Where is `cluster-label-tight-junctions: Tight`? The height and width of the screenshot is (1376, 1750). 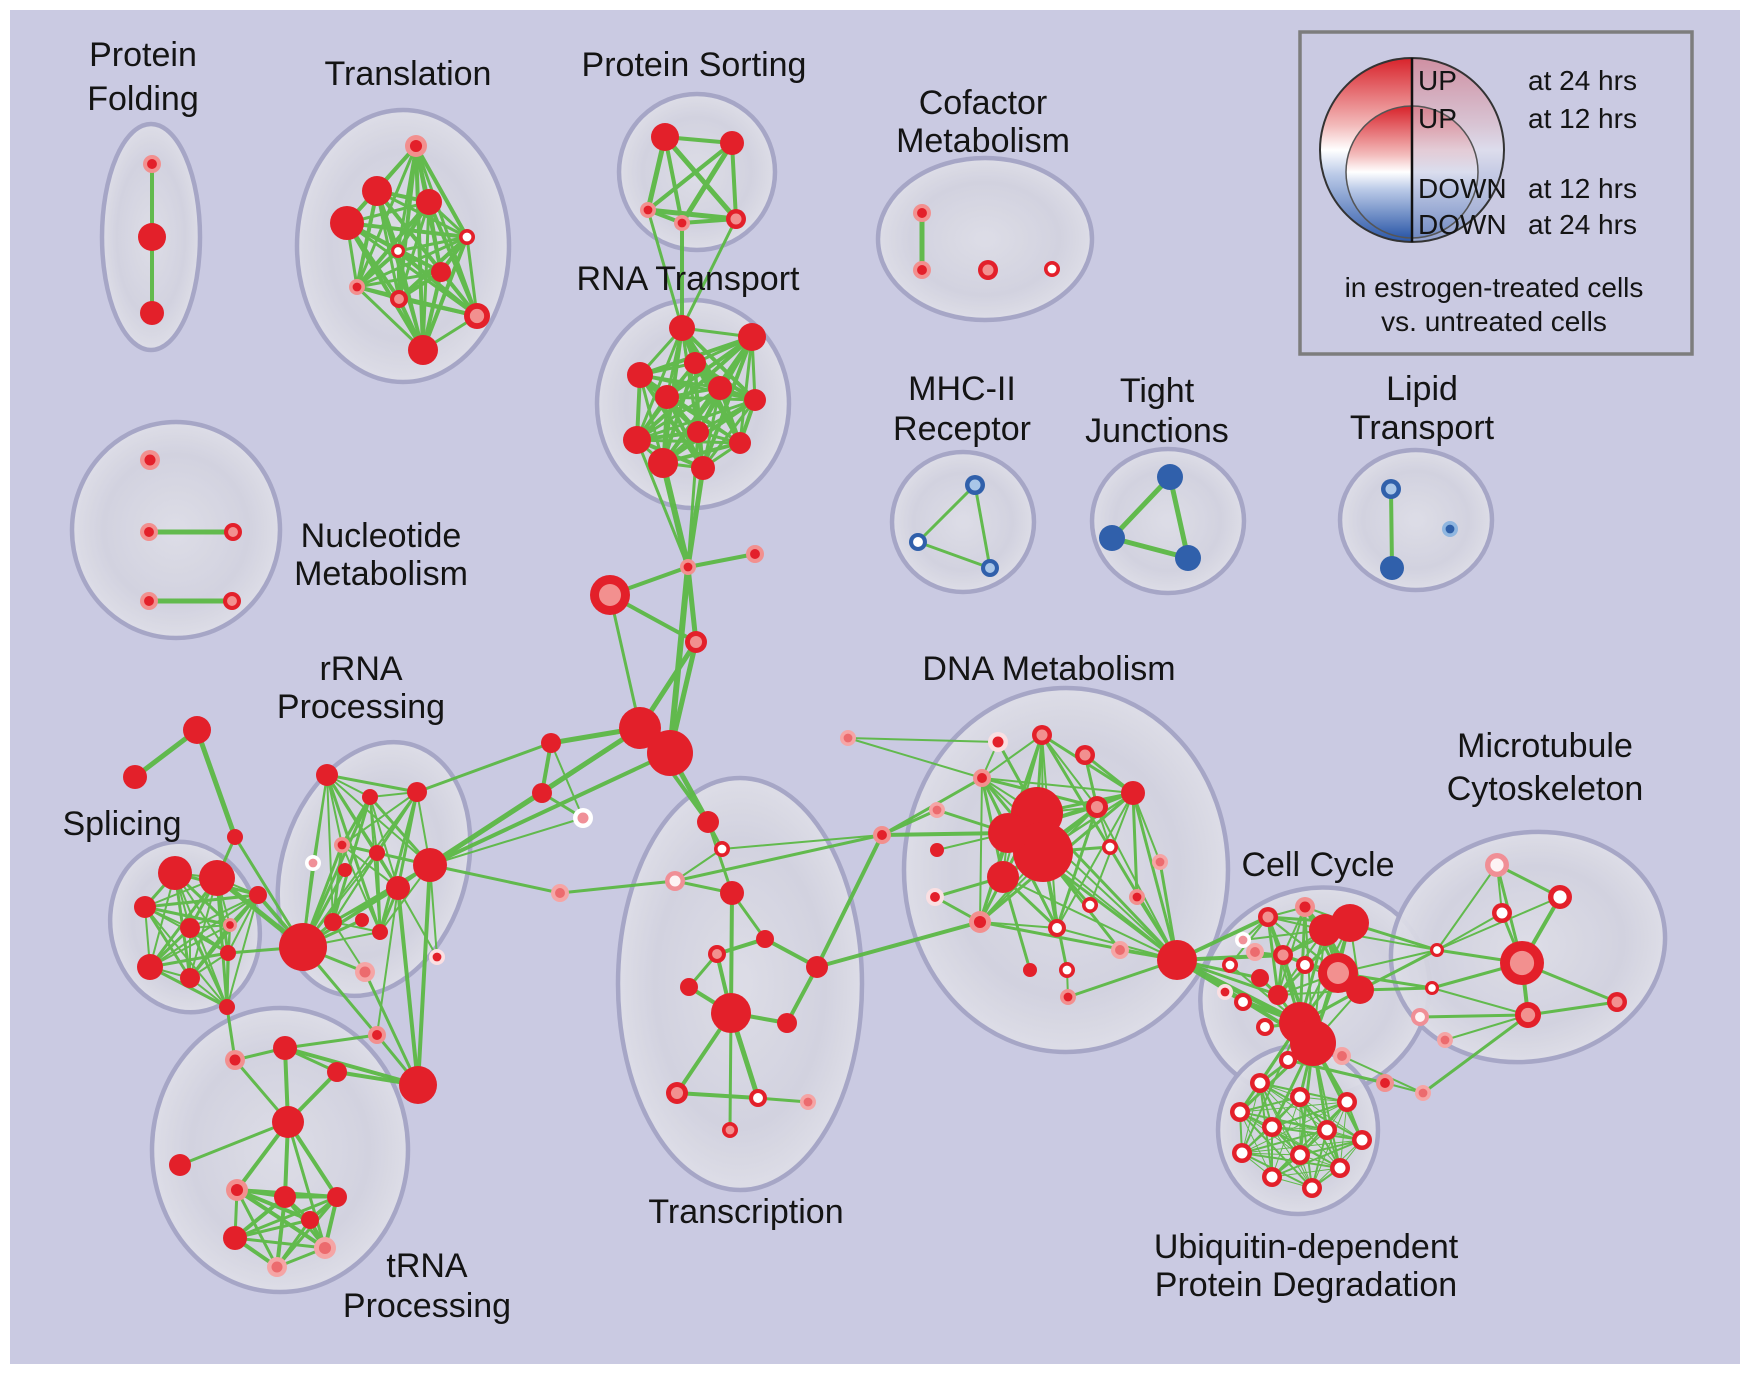 cluster-label-tight-junctions: Tight is located at coordinates (1157, 391).